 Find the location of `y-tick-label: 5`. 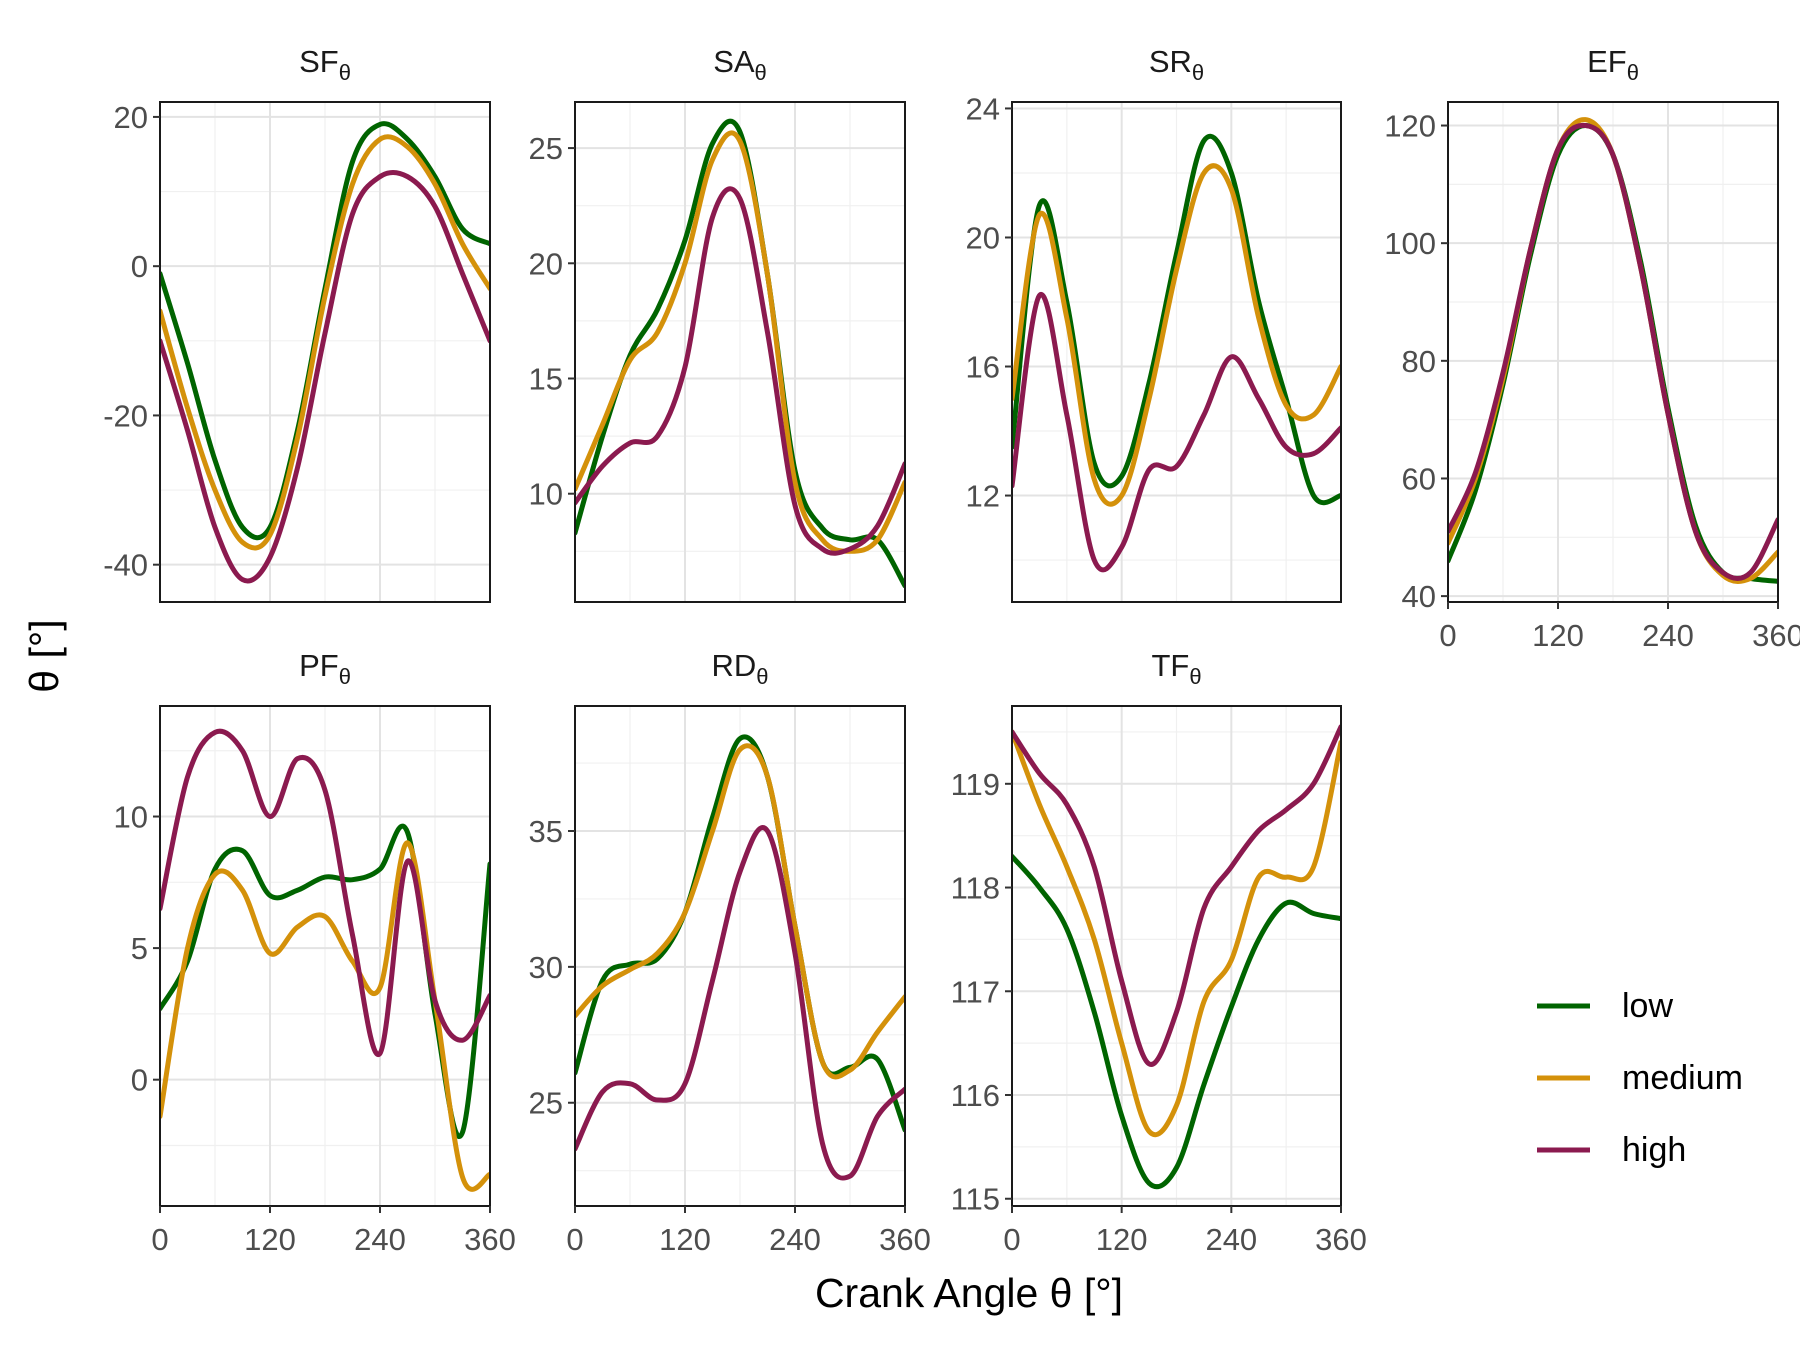

y-tick-label: 5 is located at coordinates (139, 948).